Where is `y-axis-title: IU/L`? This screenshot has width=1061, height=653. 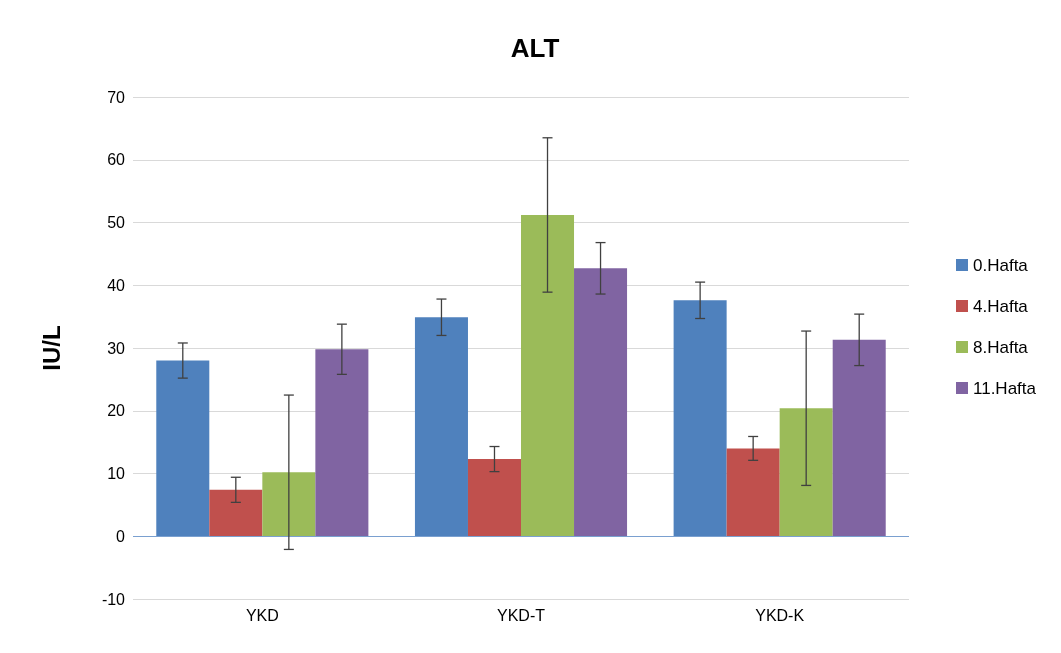
y-axis-title: IU/L is located at coordinates (51, 348).